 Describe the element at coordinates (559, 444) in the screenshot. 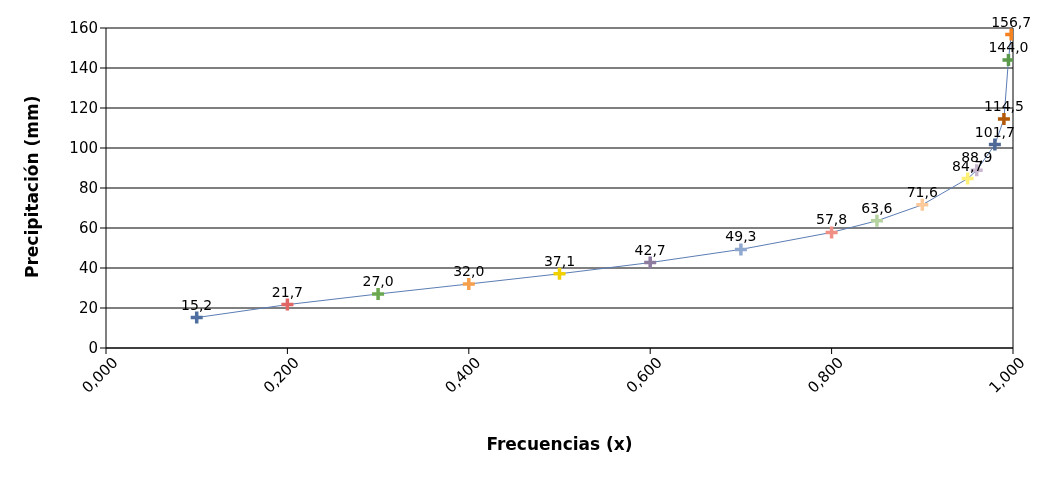

I see `x-axis-title: Frecuencias (x)` at that location.